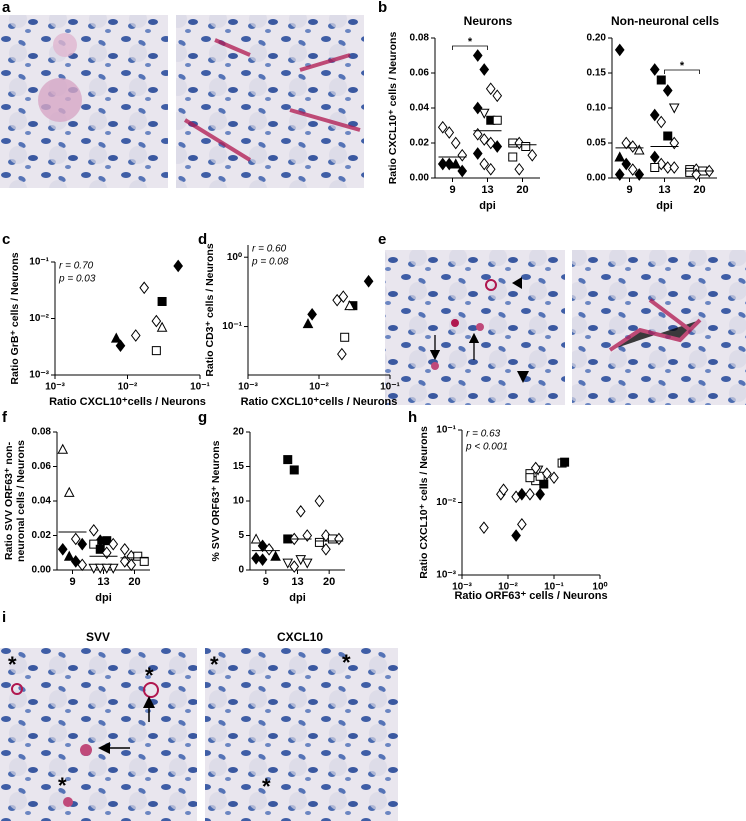  I want to click on x-tick-label: 9, so click(266, 582).